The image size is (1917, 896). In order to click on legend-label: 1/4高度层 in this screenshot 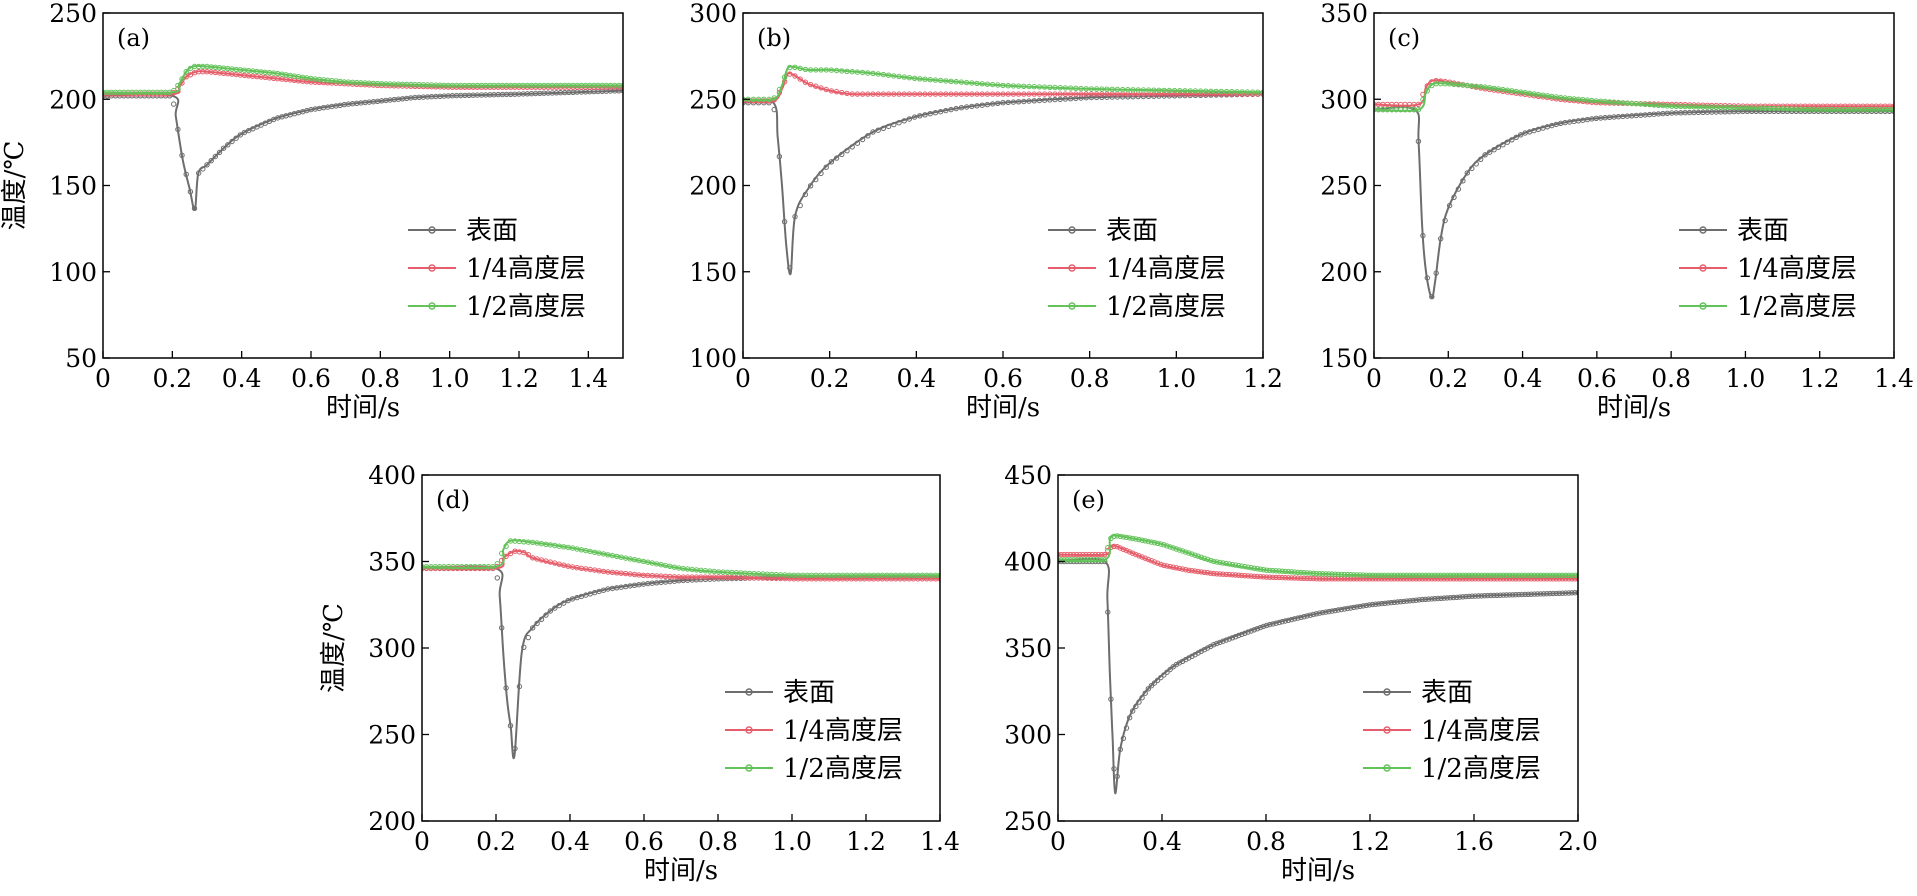, I will do `click(1166, 269)`.